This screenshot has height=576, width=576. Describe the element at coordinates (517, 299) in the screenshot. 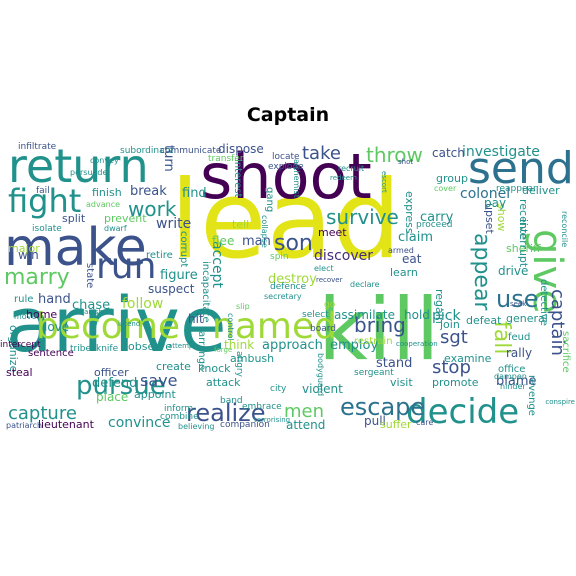

I see `word-use: use` at that location.